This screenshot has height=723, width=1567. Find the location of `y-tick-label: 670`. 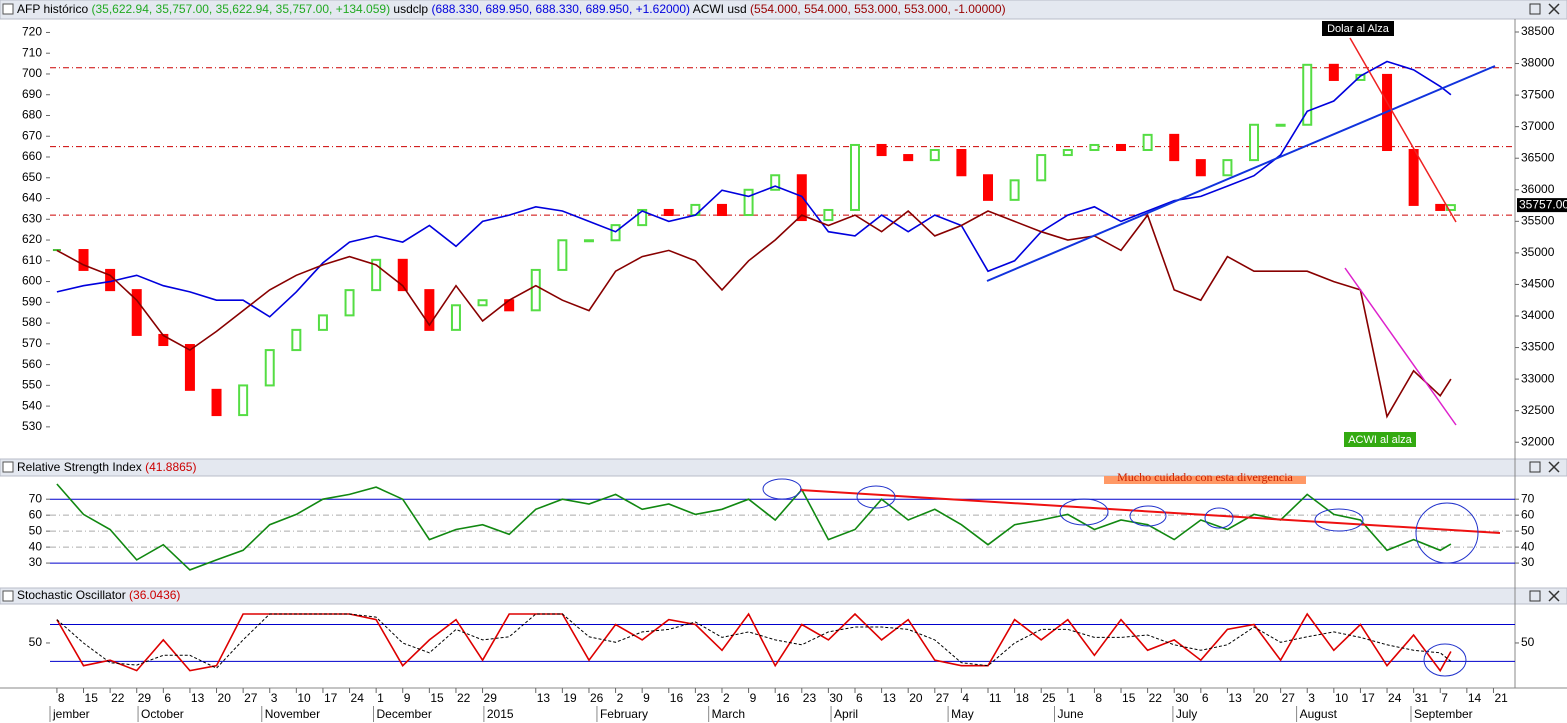

y-tick-label: 670 is located at coordinates (32, 135).